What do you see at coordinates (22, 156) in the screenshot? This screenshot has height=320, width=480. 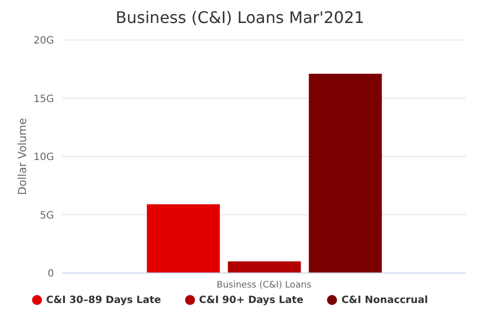 I see `y-axis-title: Dollar Volume` at bounding box center [22, 156].